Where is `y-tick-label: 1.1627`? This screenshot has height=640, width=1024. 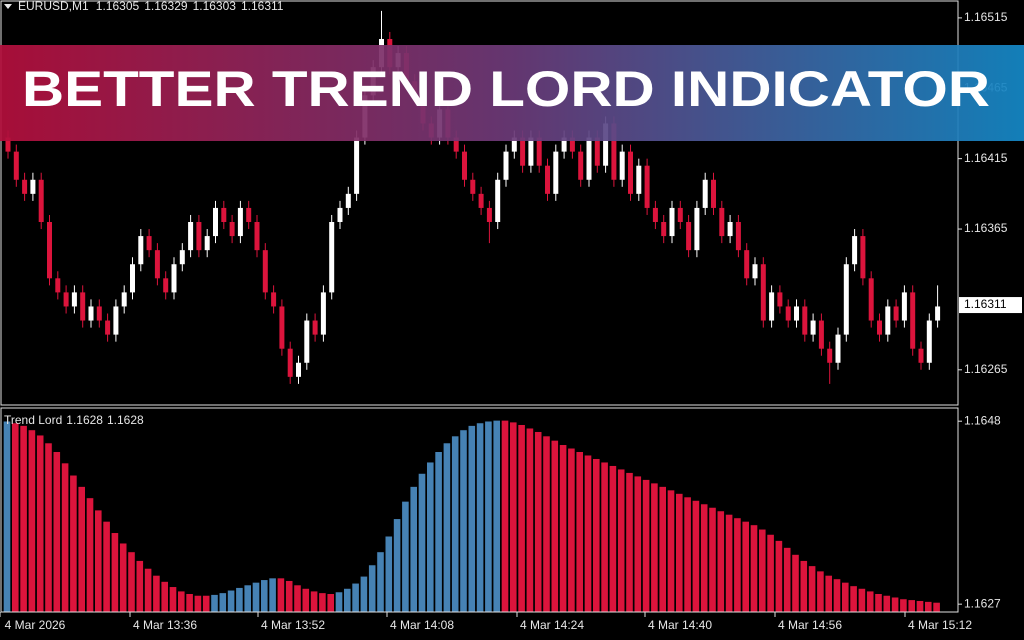 y-tick-label: 1.1627 is located at coordinates (982, 603).